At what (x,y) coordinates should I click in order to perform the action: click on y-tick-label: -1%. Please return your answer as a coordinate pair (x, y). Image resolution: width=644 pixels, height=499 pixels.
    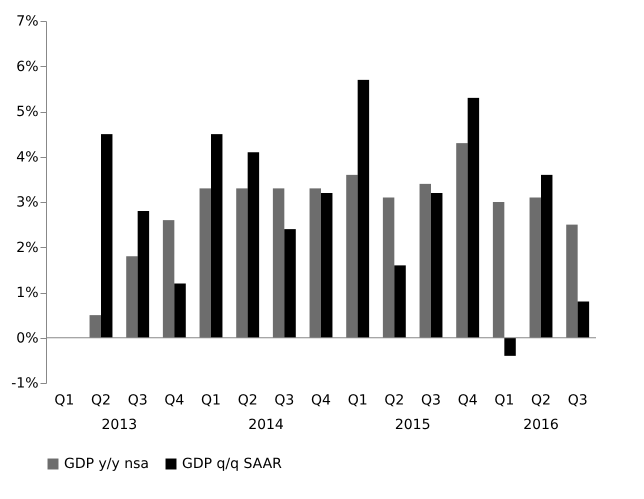
    Looking at the image, I should click on (24, 384).